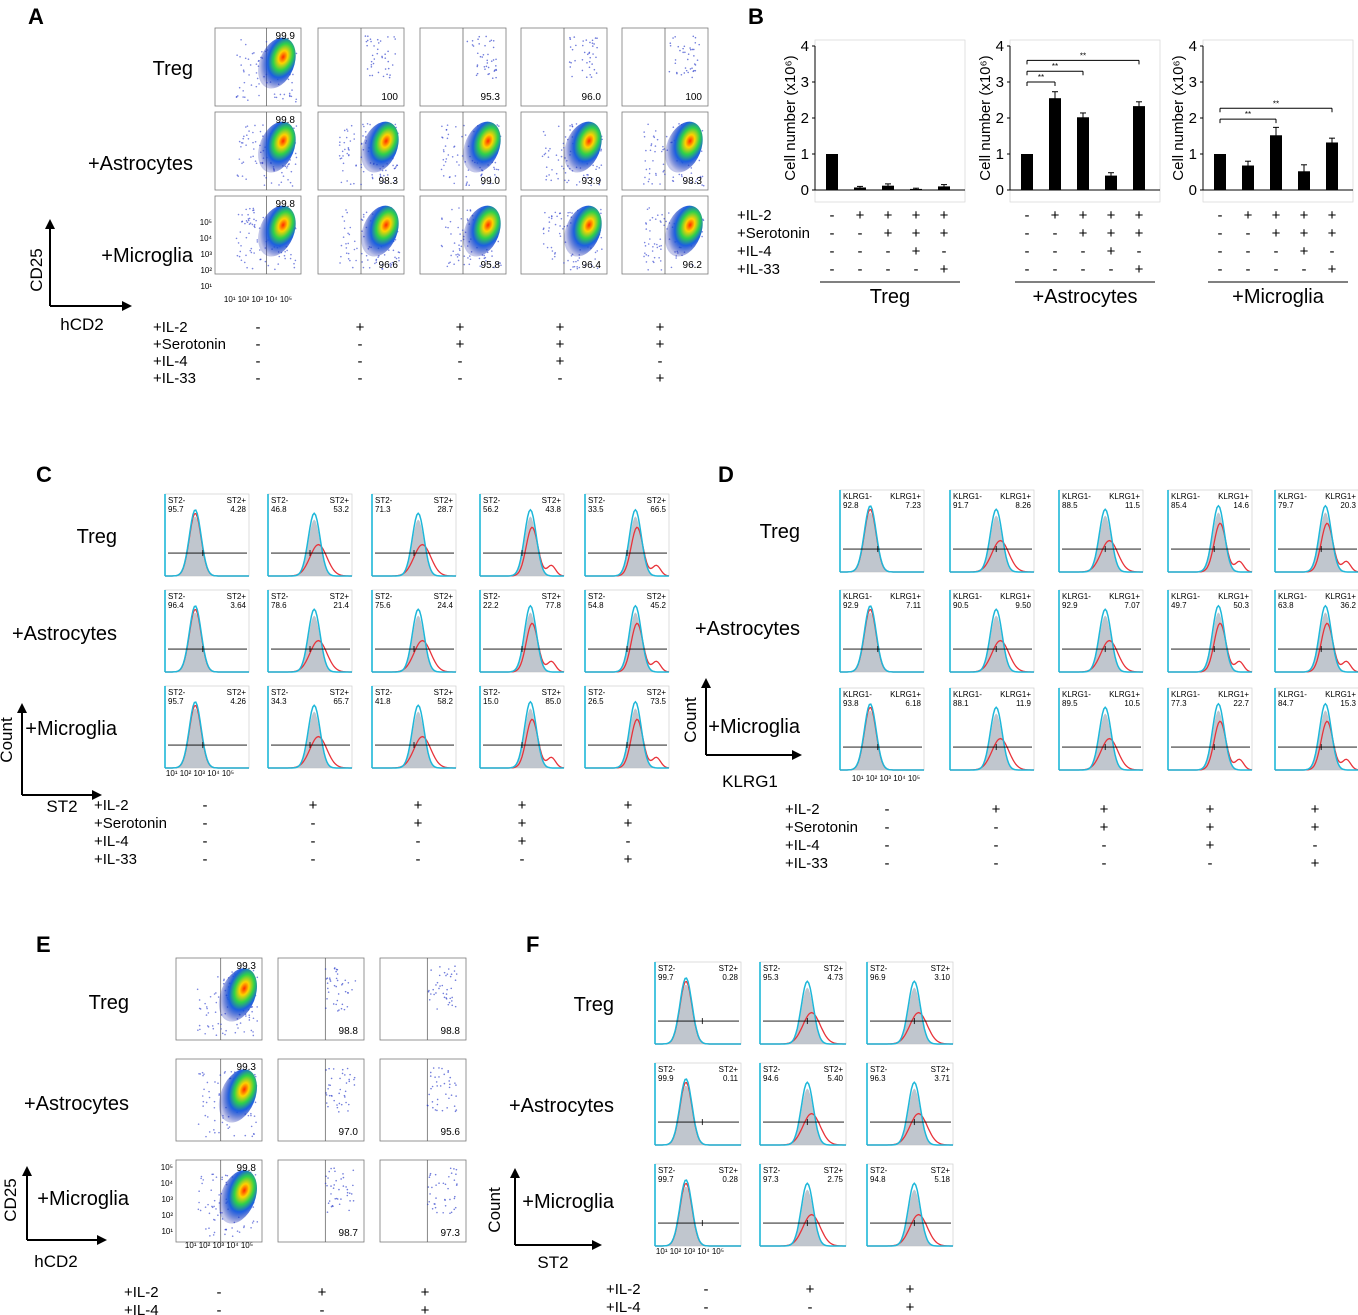 This screenshot has width=1358, height=1315. What do you see at coordinates (313, 841) in the screenshot?
I see `condC-sign: -` at bounding box center [313, 841].